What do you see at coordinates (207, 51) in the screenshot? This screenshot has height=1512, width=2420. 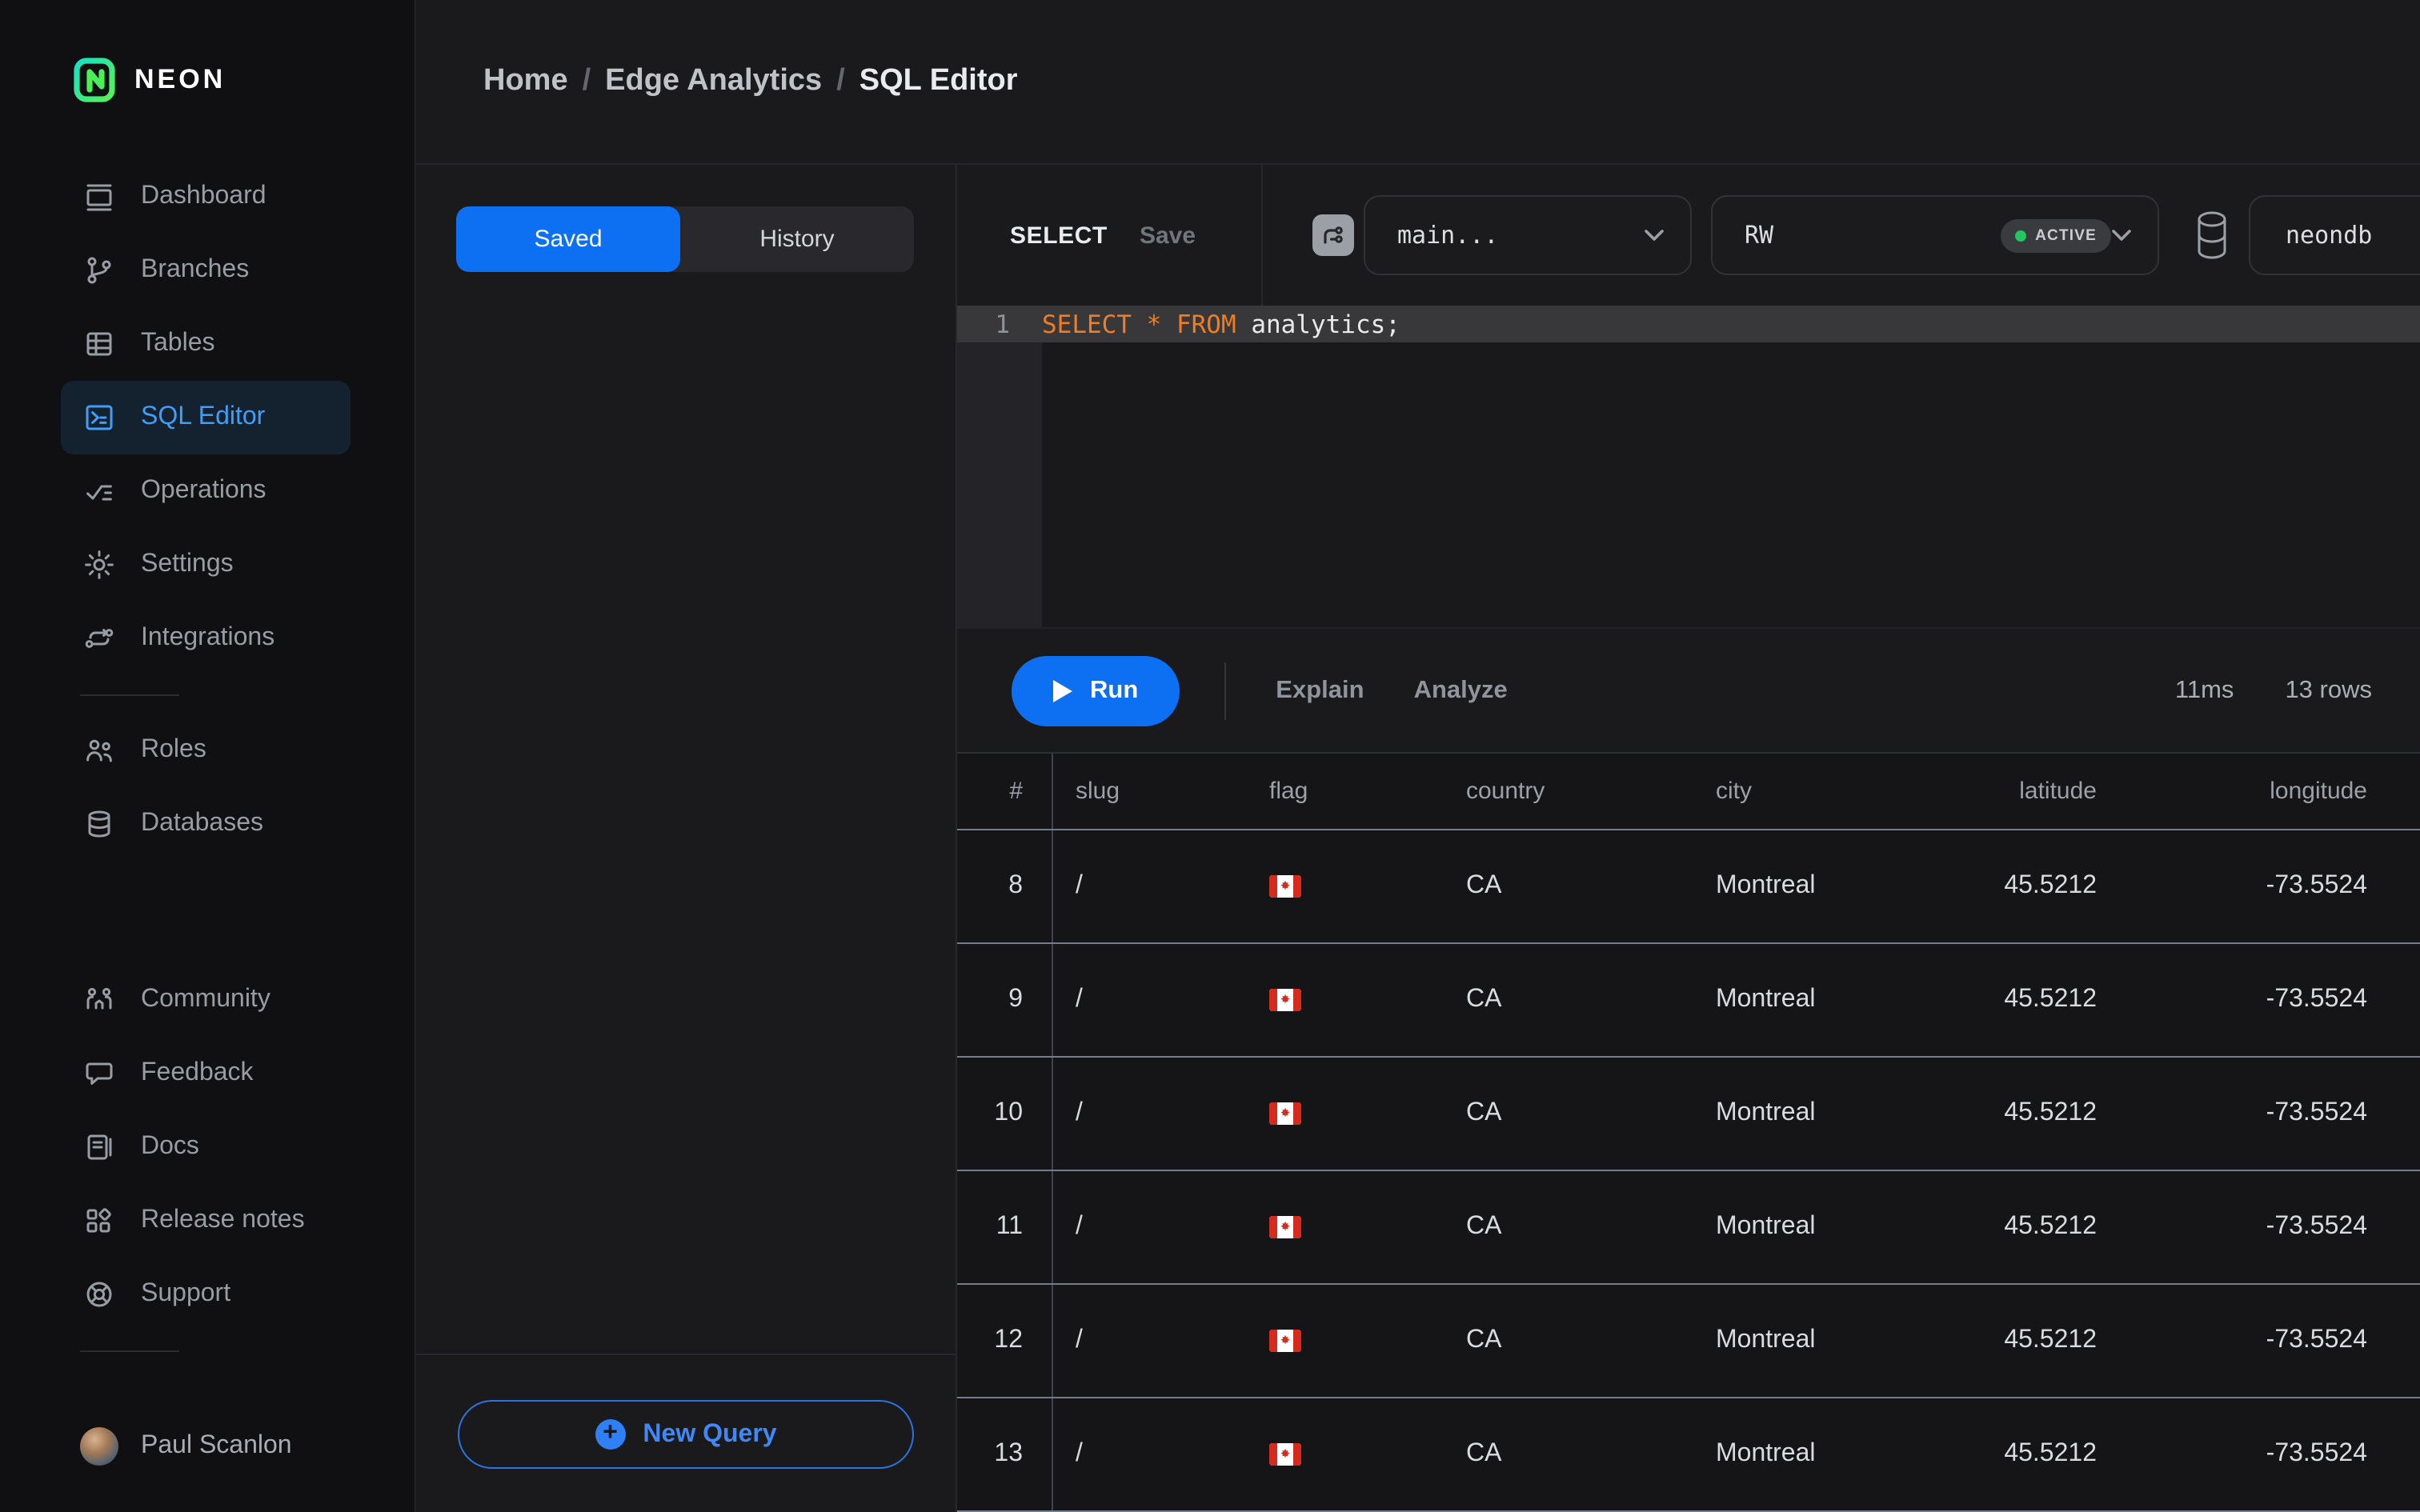 I see `neon-logo: NEON` at bounding box center [207, 51].